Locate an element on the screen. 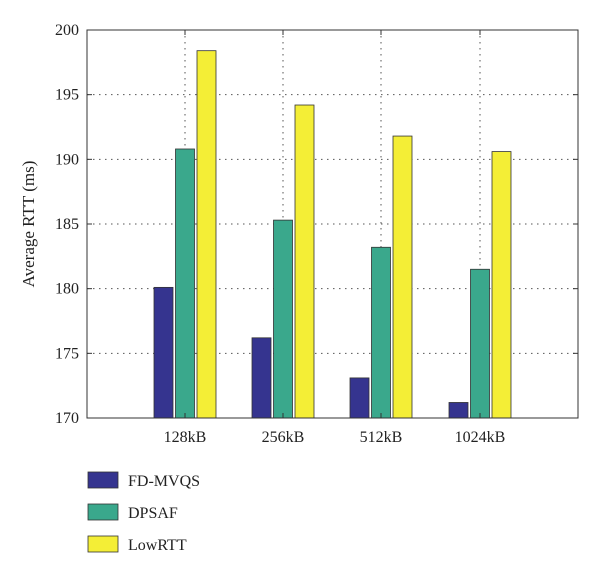 This screenshot has width=600, height=571. bar-lowrtt-128kb is located at coordinates (206, 234).